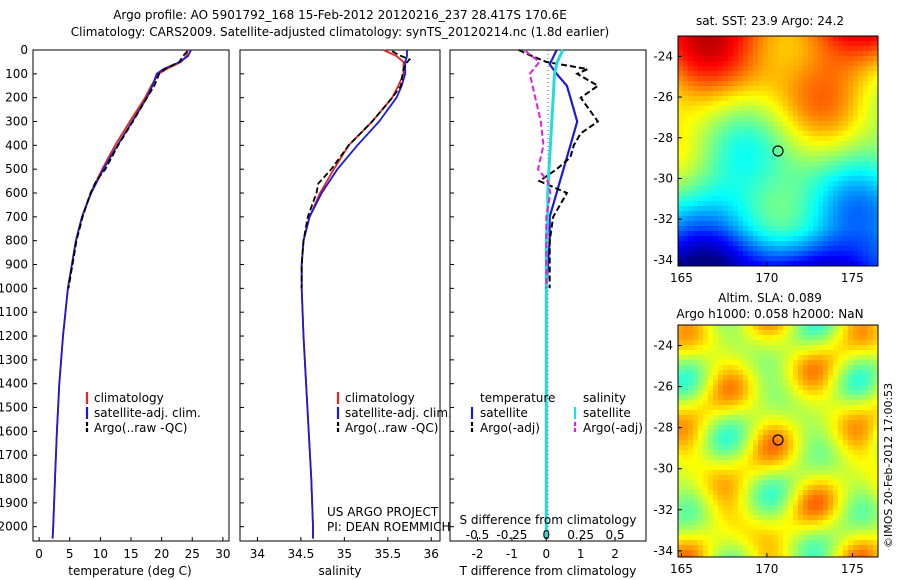  Describe the element at coordinates (888, 465) in the screenshot. I see `imos-footer: ©IMOS 20-Feb-2012 17:00:53` at that location.